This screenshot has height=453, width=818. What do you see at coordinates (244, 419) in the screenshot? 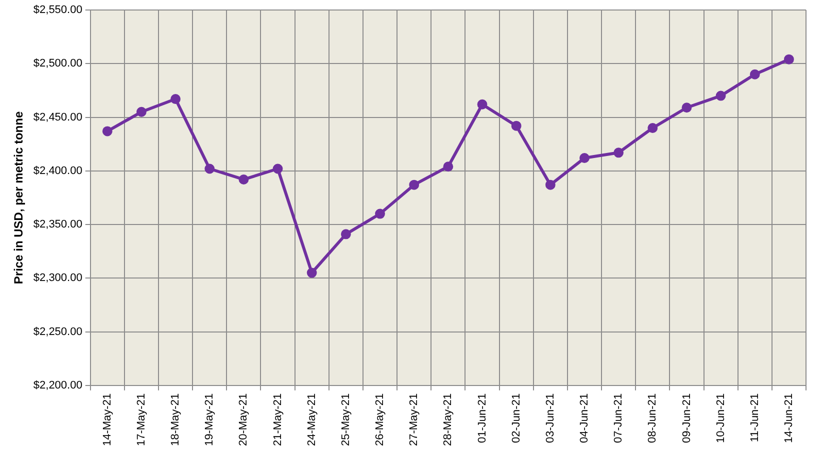
I see `x-tick-label: 20-May-21` at bounding box center [244, 419].